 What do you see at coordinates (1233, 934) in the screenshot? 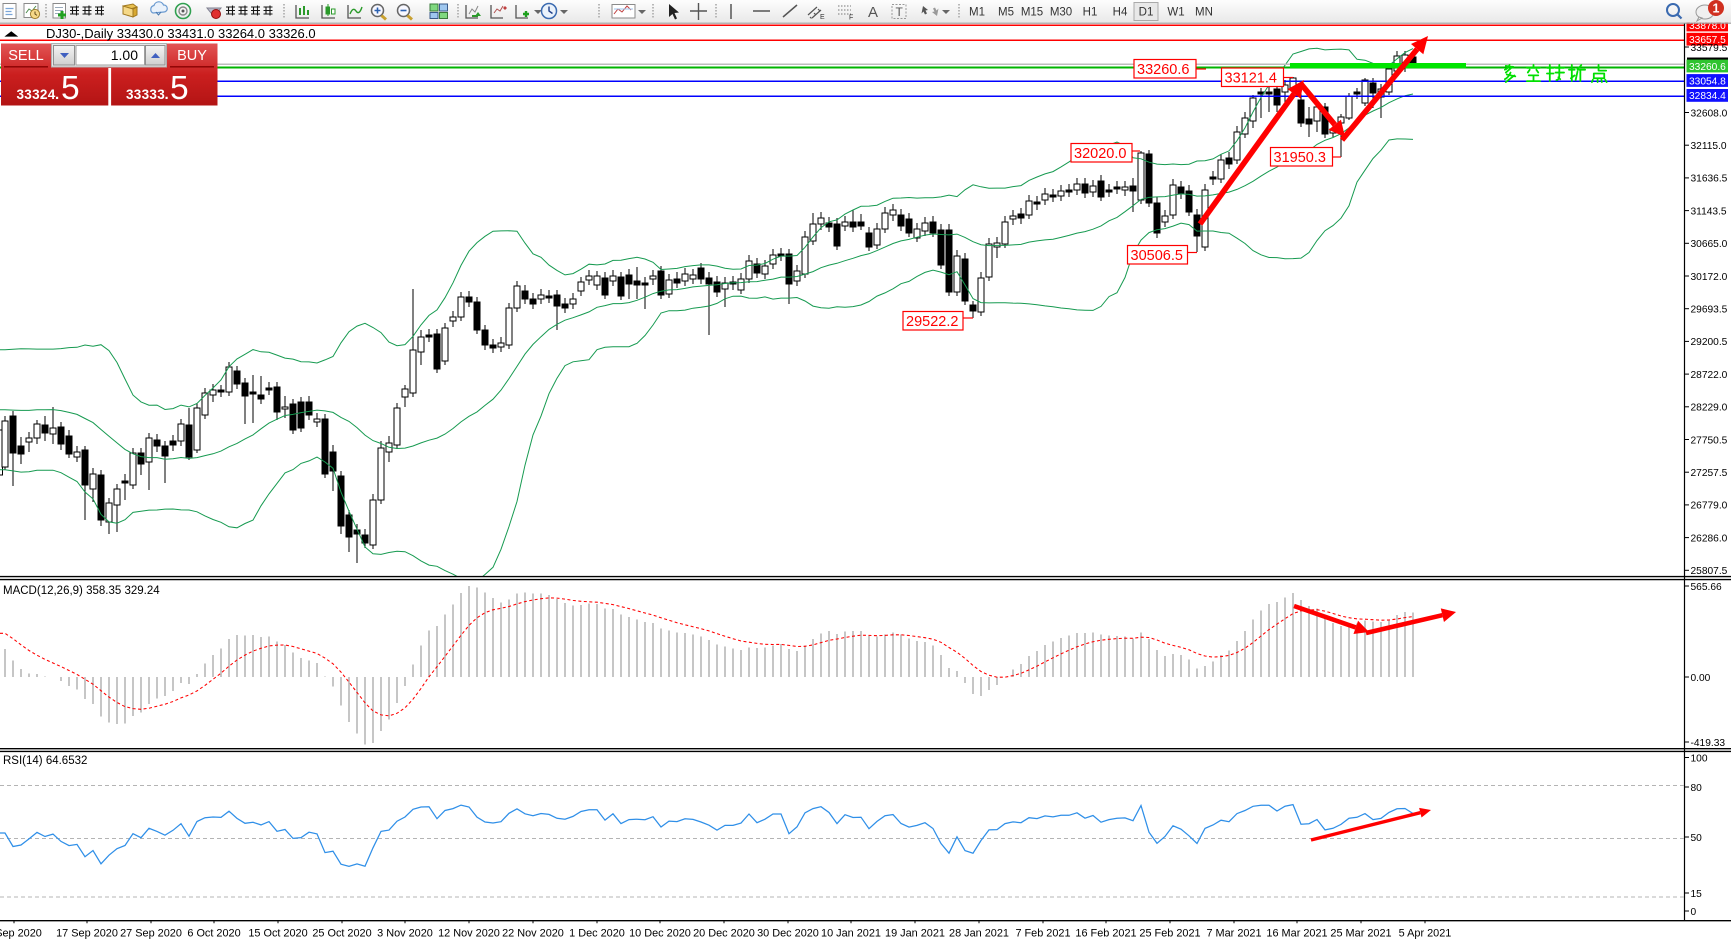
I see `svg-text: 7 Mar 2021` at bounding box center [1233, 934].